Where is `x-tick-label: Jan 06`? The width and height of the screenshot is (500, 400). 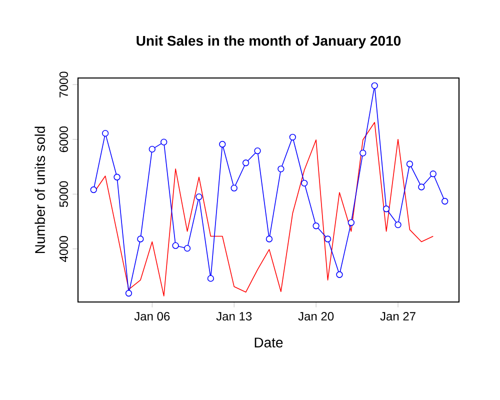
x-tick-label: Jan 06 is located at coordinates (152, 316).